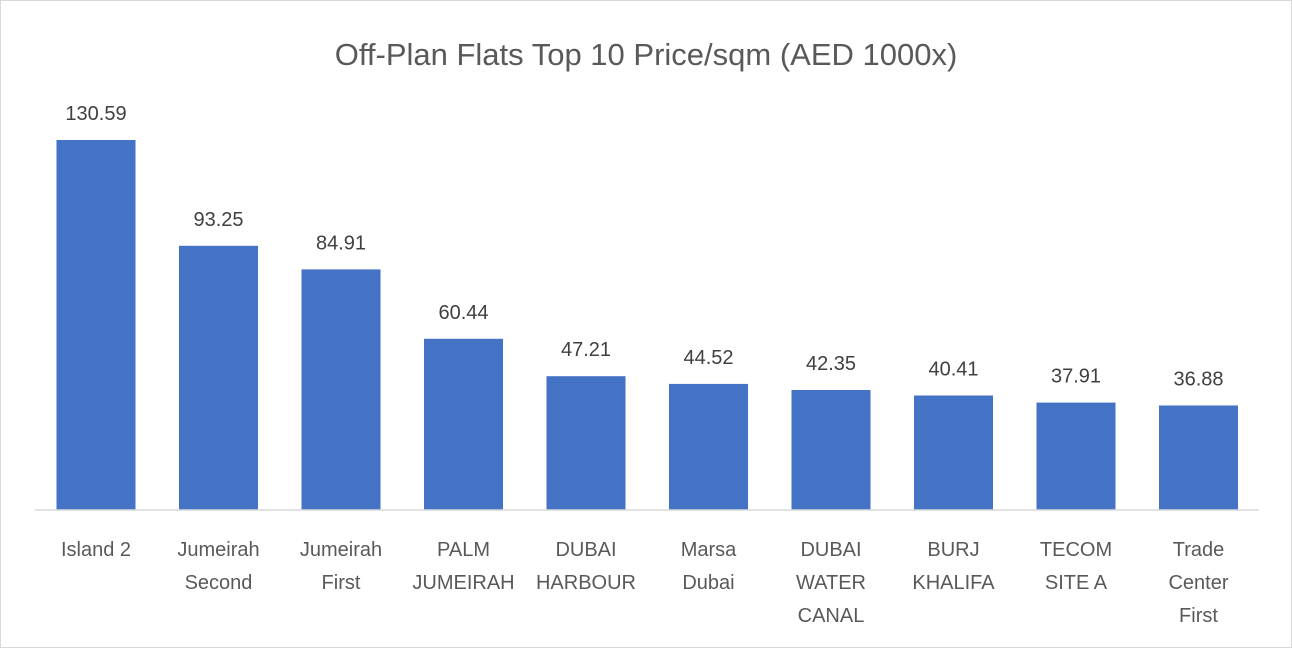 The height and width of the screenshot is (648, 1292). What do you see at coordinates (709, 566) in the screenshot?
I see `category-label-6: Marsa Dubai` at bounding box center [709, 566].